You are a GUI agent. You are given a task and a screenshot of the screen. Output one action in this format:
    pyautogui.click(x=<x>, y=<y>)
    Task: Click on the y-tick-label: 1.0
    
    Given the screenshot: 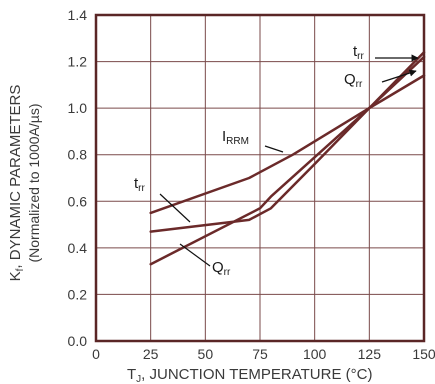 What is the action you would take?
    pyautogui.click(x=78, y=108)
    